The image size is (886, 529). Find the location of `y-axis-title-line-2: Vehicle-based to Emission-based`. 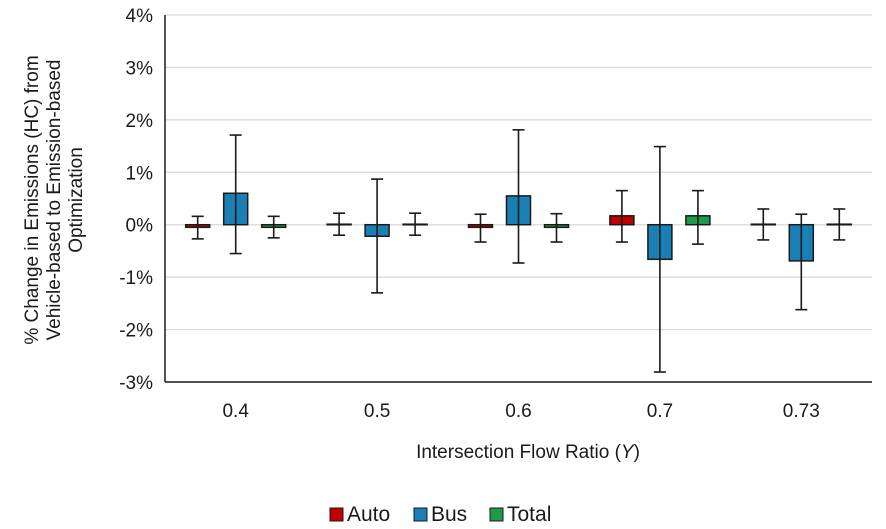

y-axis-title-line-2: Vehicle-based to Emission-based is located at coordinates (54, 200).